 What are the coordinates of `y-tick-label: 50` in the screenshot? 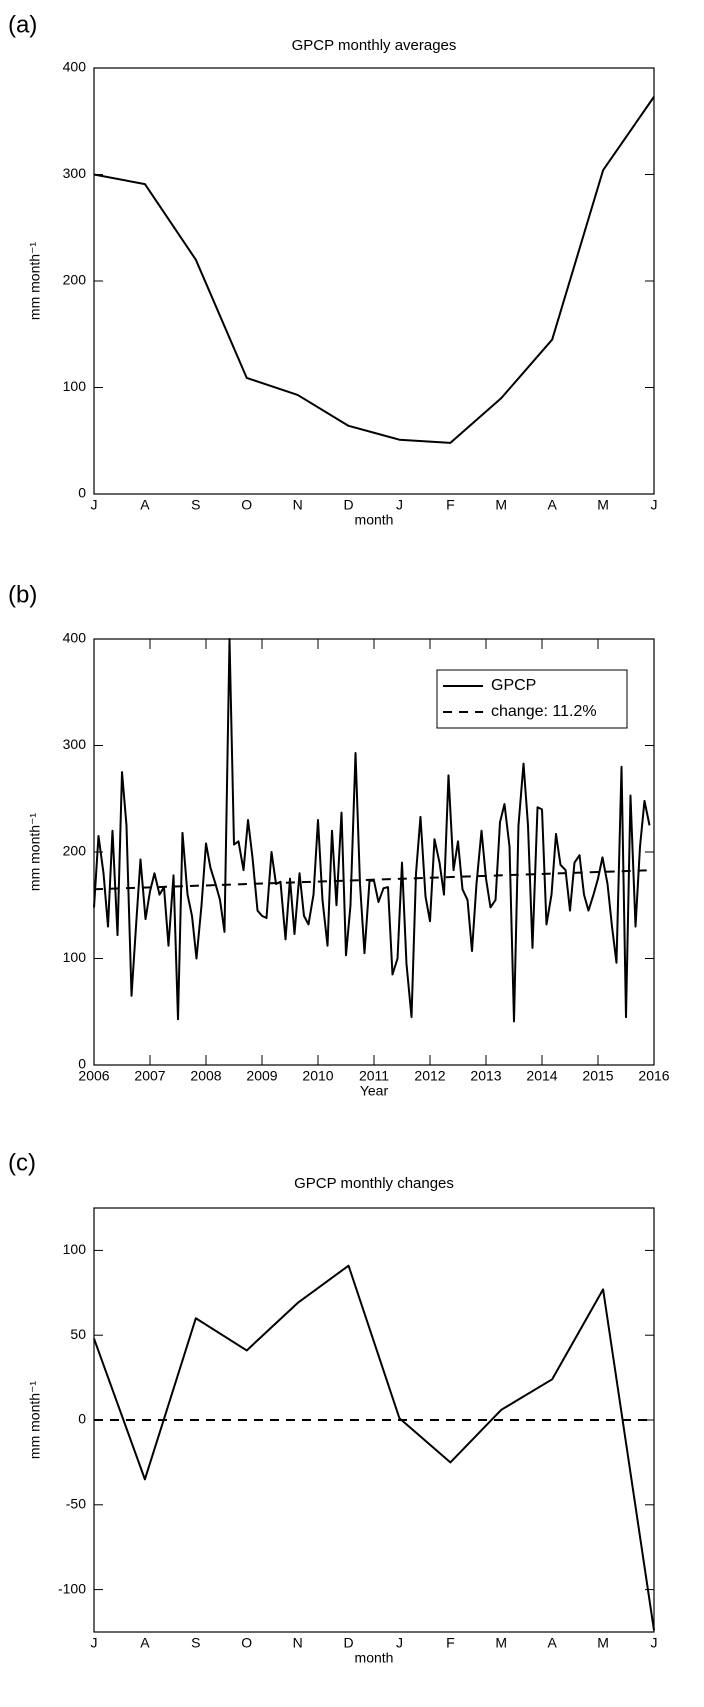 It's located at (78, 1334).